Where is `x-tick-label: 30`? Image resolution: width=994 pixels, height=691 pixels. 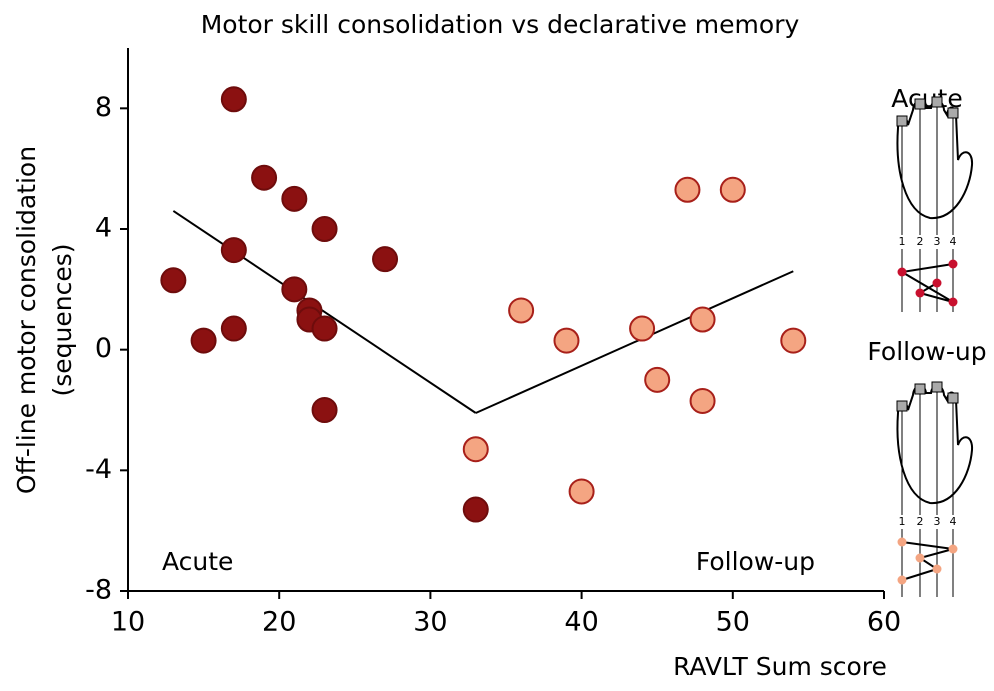 x-tick-label: 30 is located at coordinates (430, 622).